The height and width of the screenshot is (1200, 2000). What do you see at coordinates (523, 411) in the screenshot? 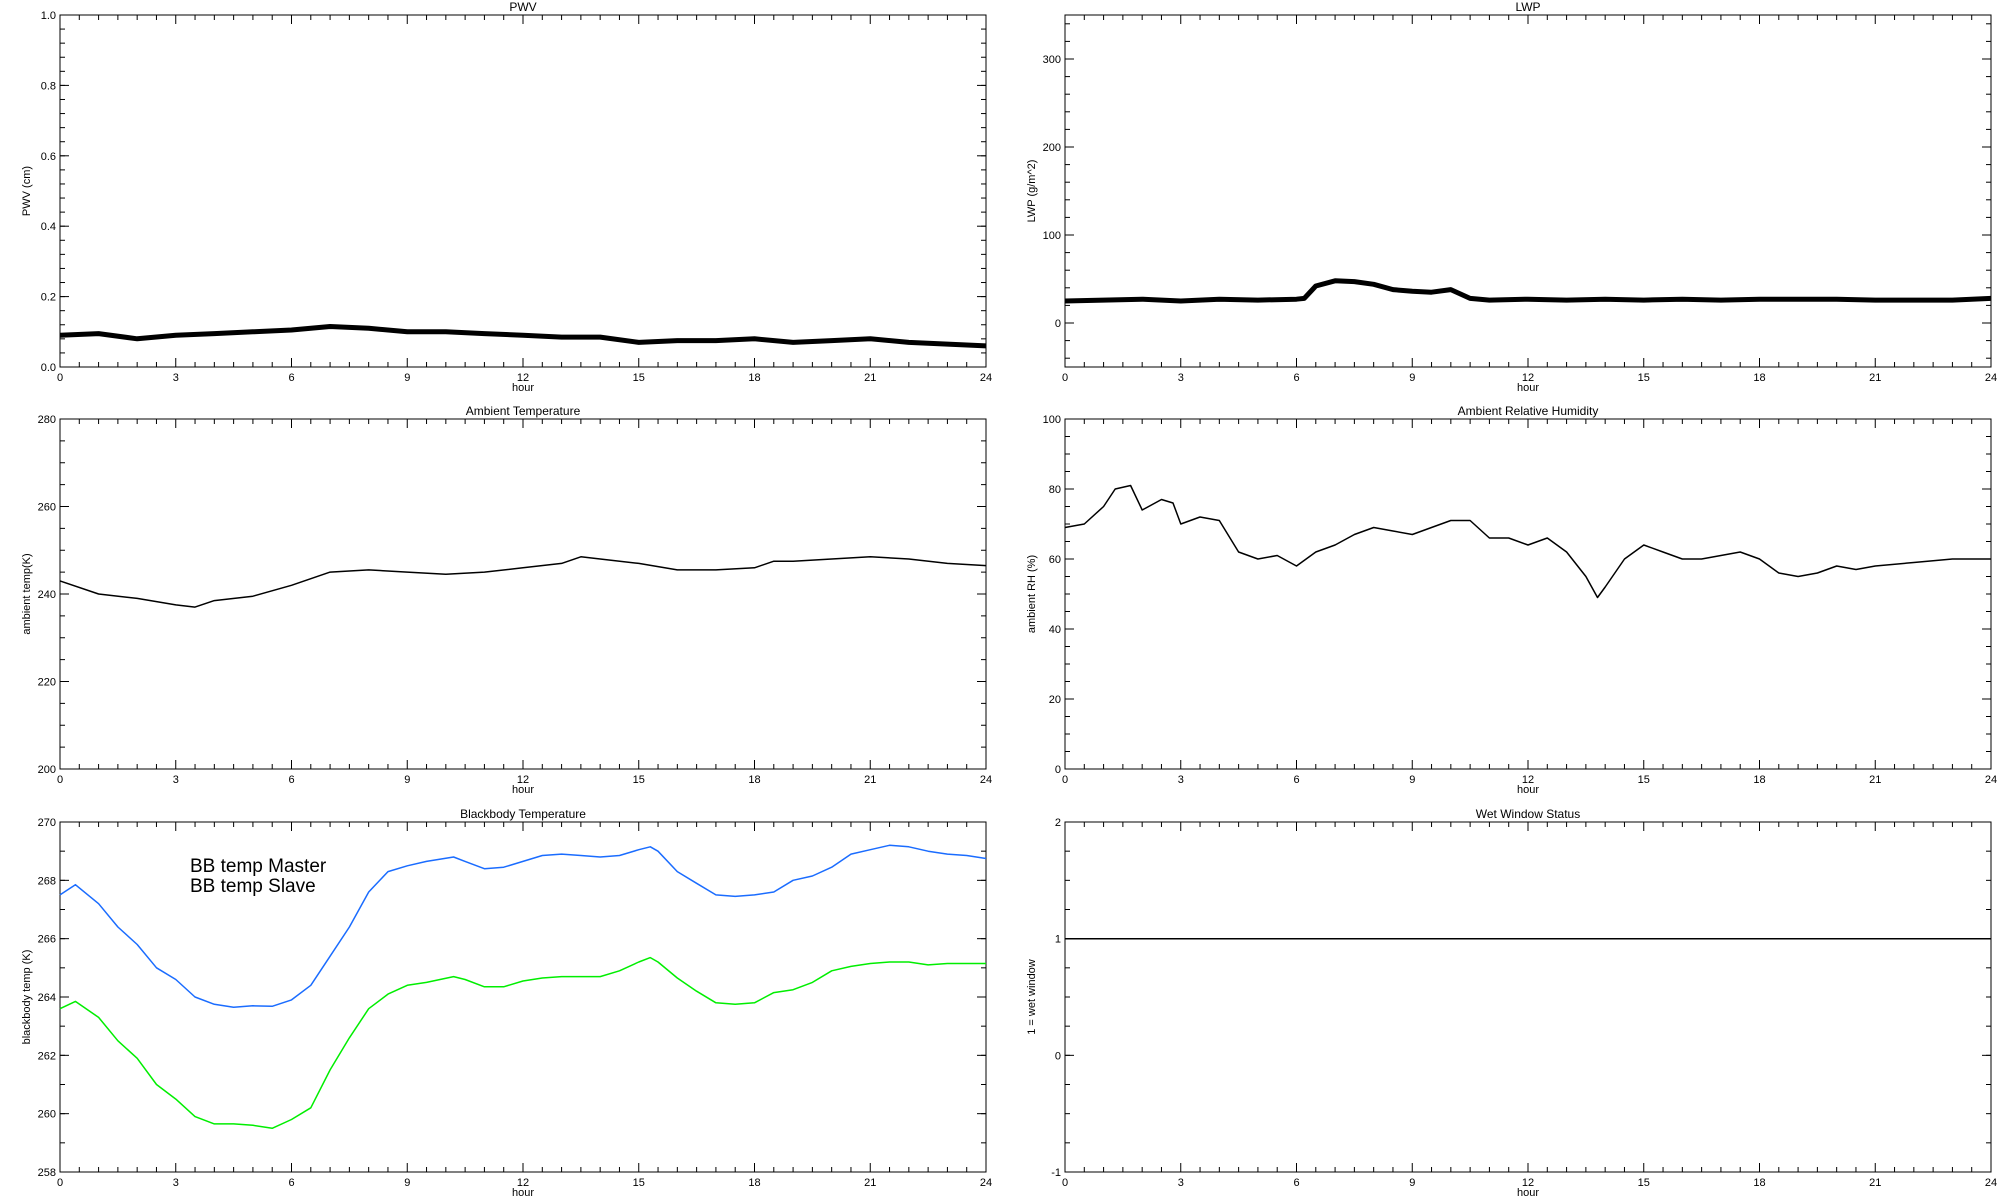
I see `chart-title: Ambient Temperature` at bounding box center [523, 411].